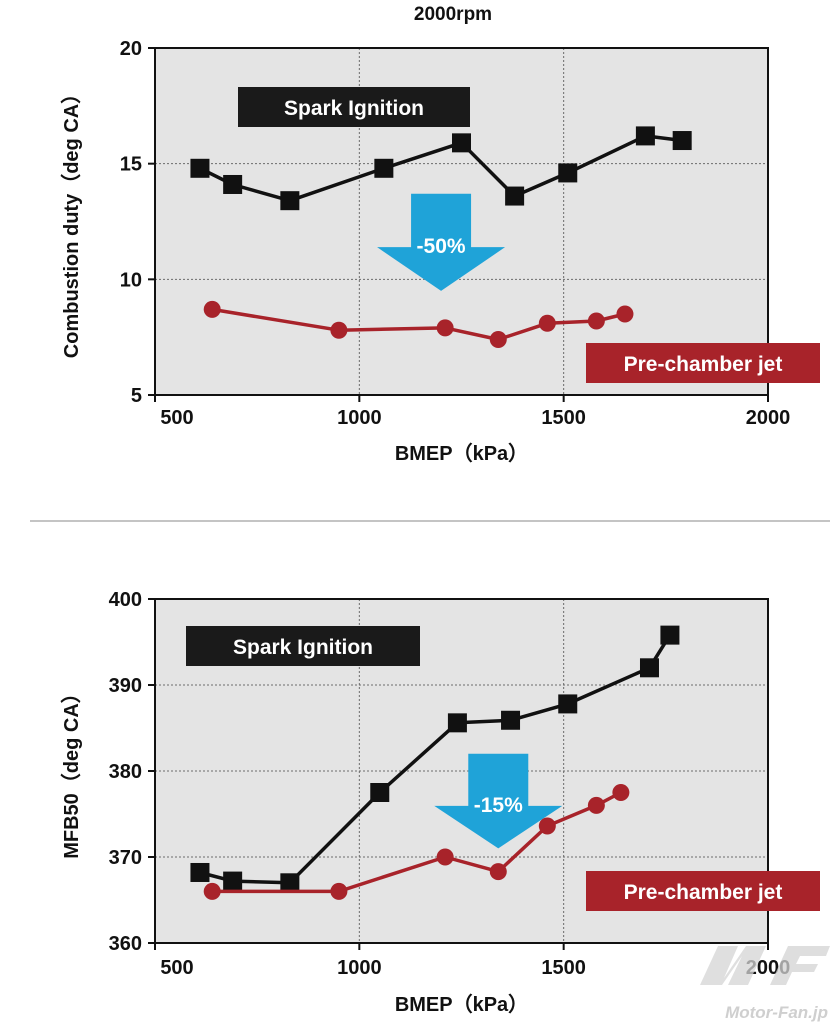  I want to click on reduction-arrow-label: -50%, so click(441, 246).